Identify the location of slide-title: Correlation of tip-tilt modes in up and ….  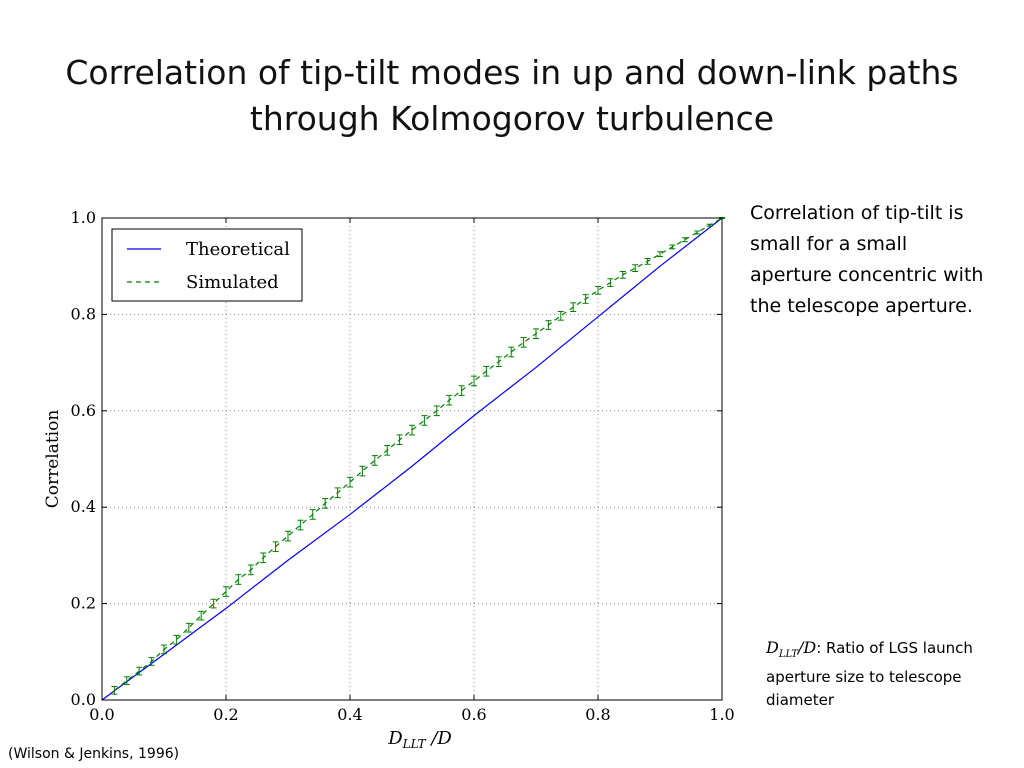
(512, 96).